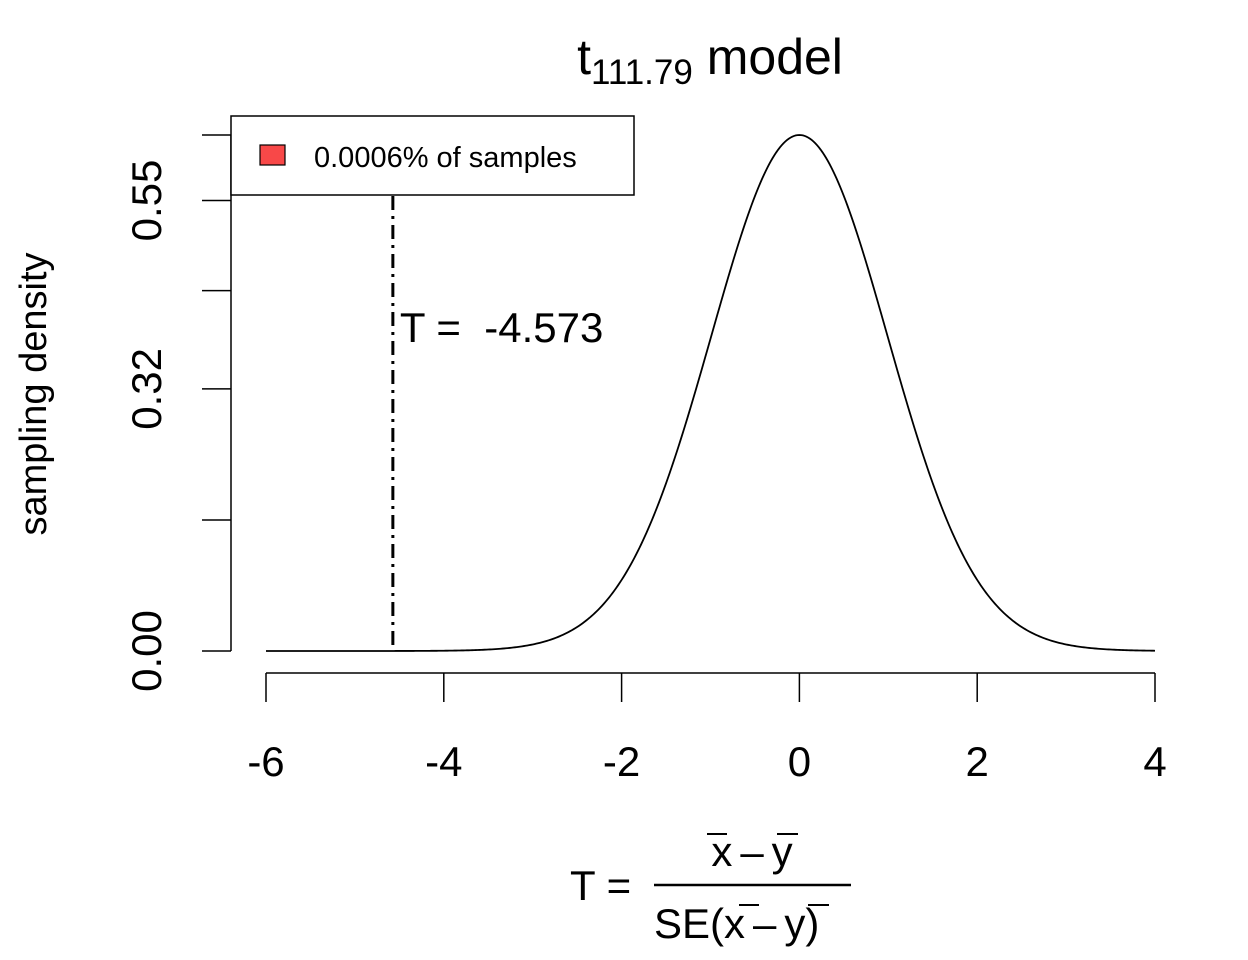 The width and height of the screenshot is (1248, 960). I want to click on x-tick-label: 2, so click(977, 761).